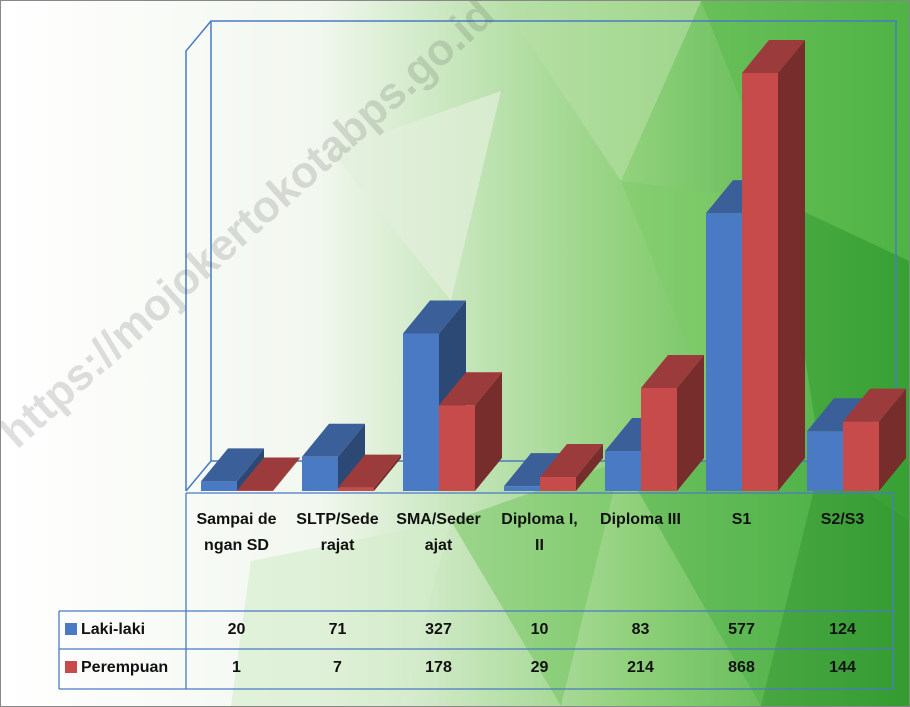  I want to click on data-table-value: 71, so click(337, 629).